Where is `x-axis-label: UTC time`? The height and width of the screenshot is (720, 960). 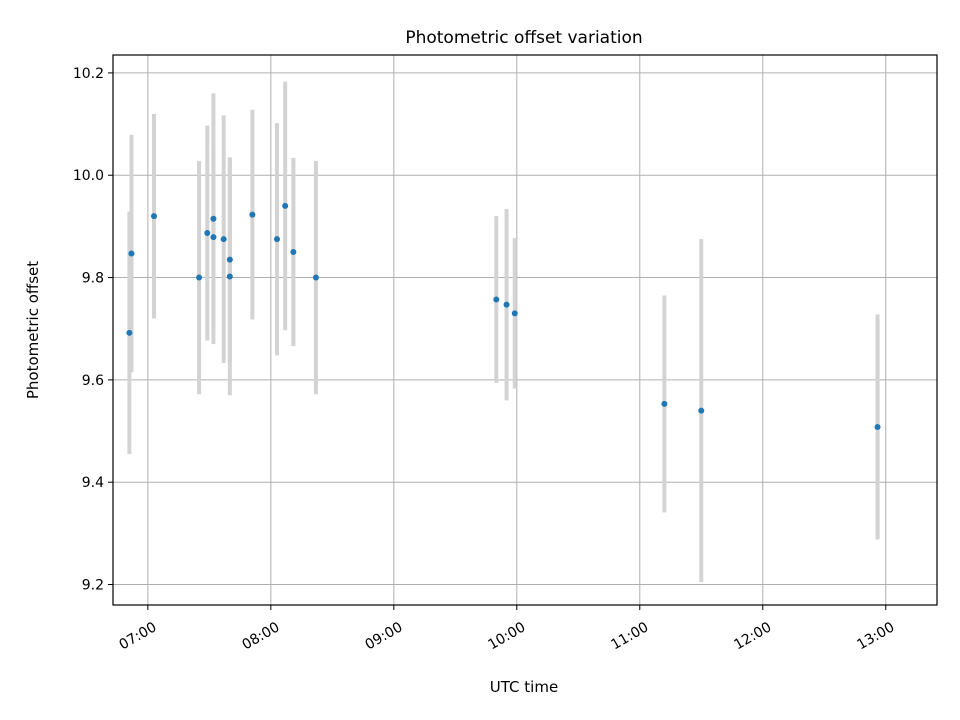
x-axis-label: UTC time is located at coordinates (524, 687).